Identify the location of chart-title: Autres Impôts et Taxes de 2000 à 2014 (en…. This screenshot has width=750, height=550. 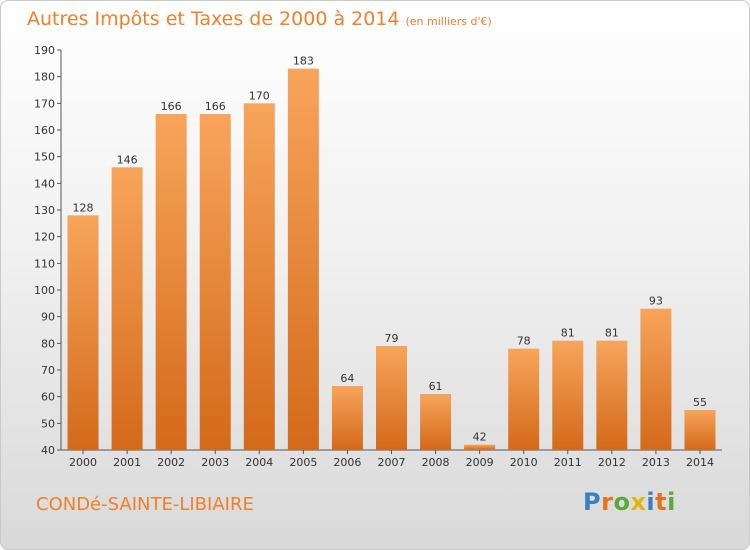
(259, 19).